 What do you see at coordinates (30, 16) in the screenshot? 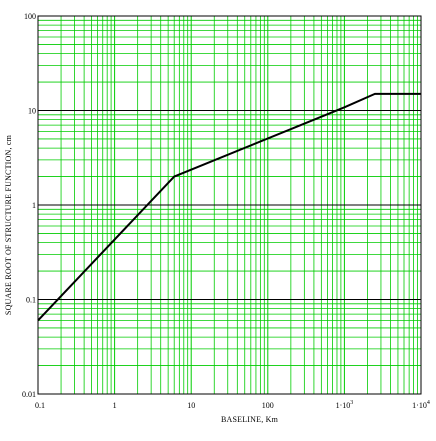
I see `y-tick-label: 100` at bounding box center [30, 16].